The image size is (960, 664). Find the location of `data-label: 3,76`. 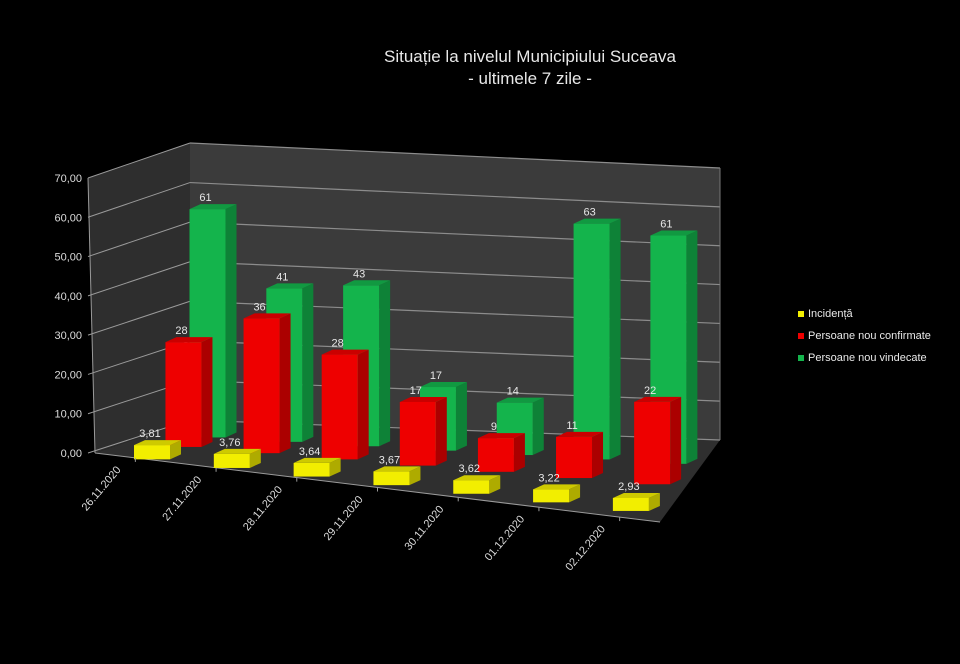

data-label: 3,76 is located at coordinates (229, 443).